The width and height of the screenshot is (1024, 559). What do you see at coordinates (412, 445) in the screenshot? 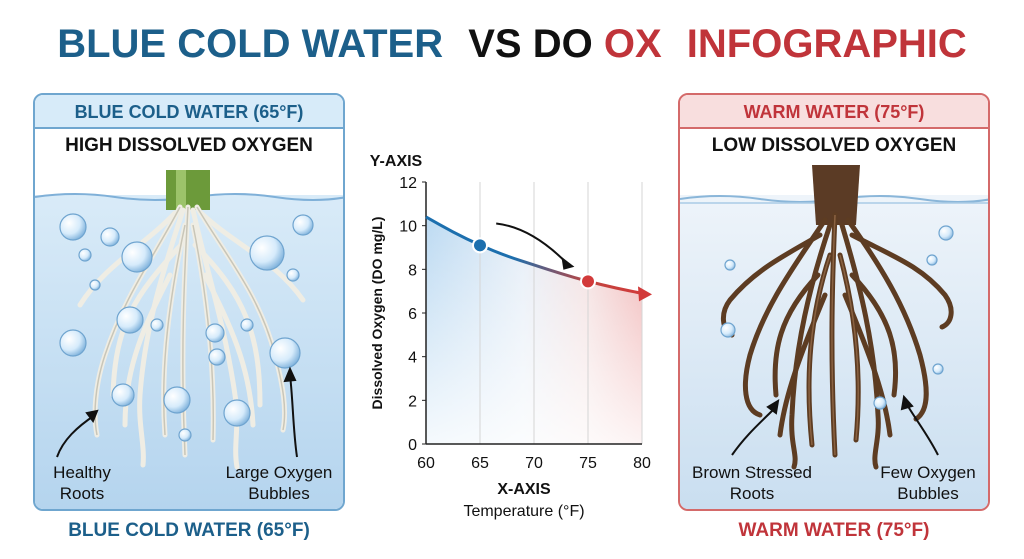
I see `y-tick-label: 0` at bounding box center [412, 445].